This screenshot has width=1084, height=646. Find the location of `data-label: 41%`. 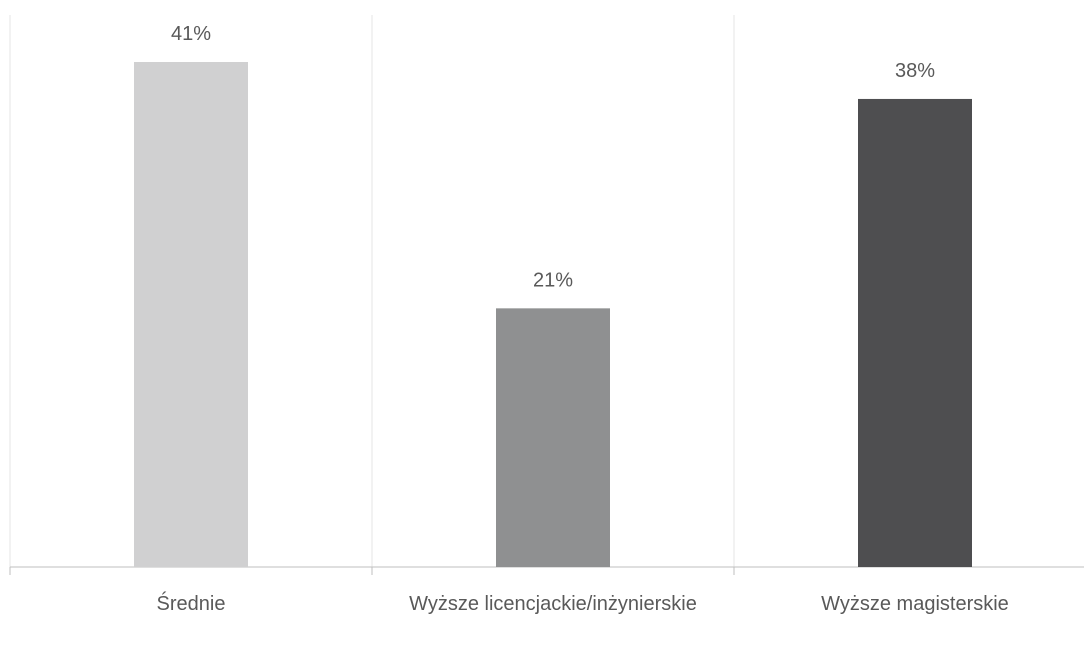

data-label: 41% is located at coordinates (191, 34).